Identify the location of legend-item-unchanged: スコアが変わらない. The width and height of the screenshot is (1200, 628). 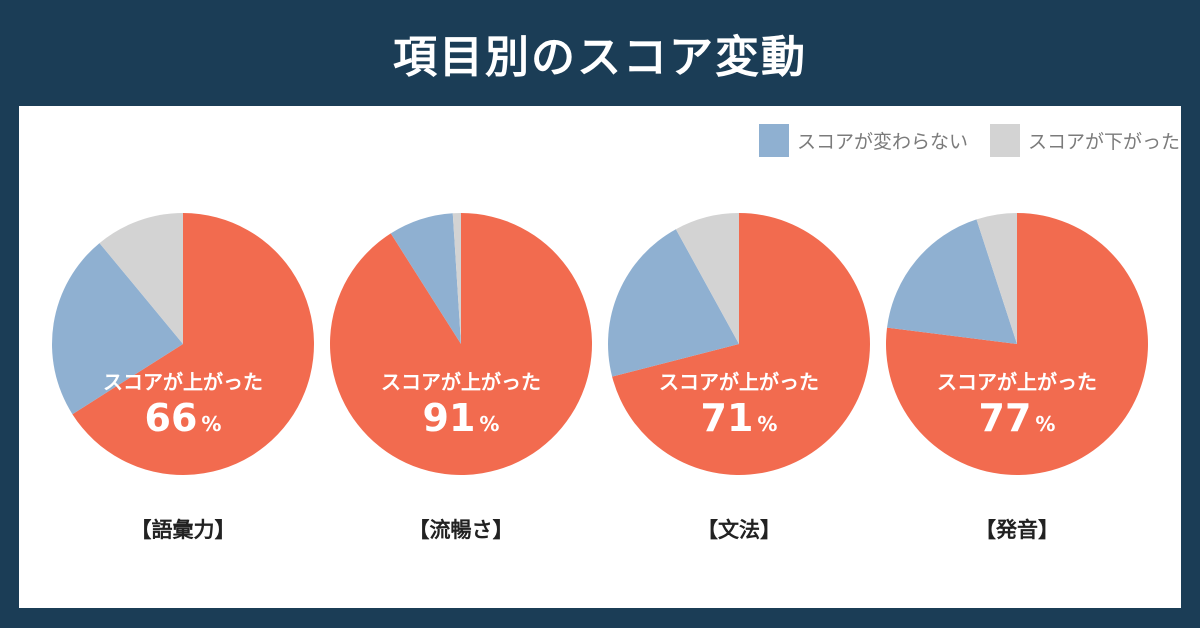
(863, 140).